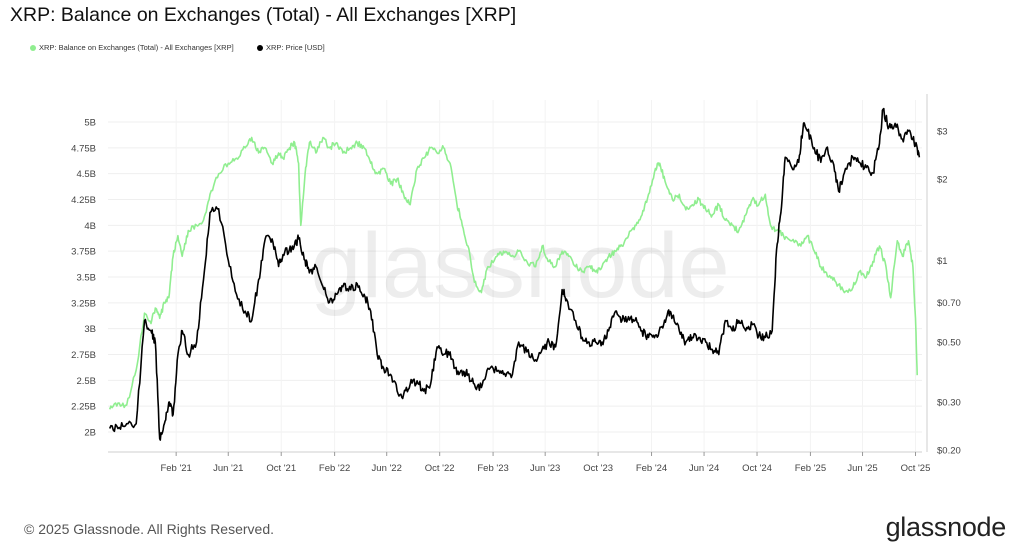 The height and width of the screenshot is (554, 1024). I want to click on x-tick-label: Feb '23, so click(492, 468).